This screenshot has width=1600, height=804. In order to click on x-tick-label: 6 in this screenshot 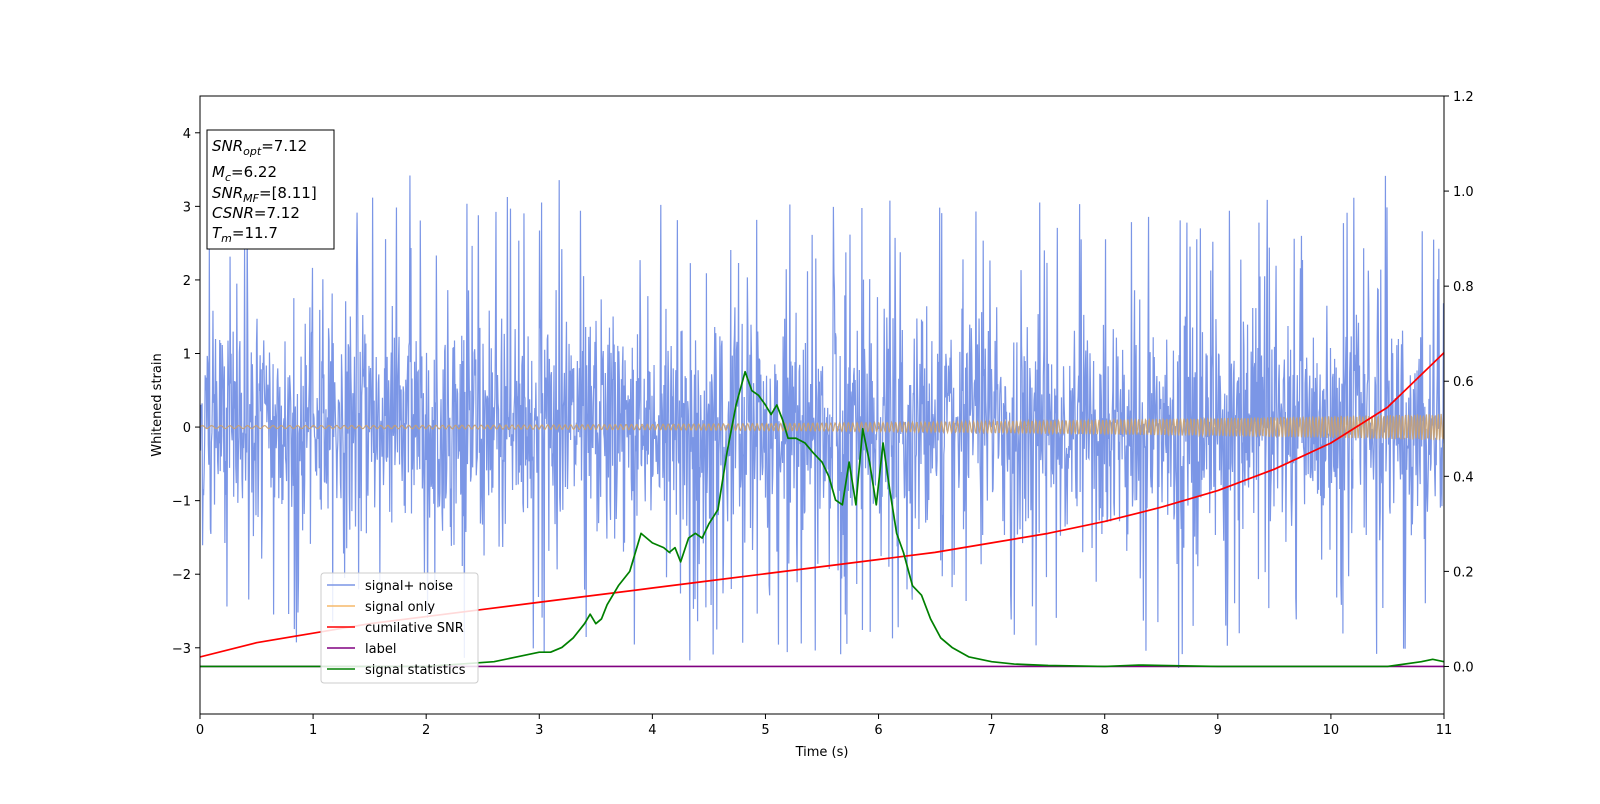, I will do `click(878, 730)`.